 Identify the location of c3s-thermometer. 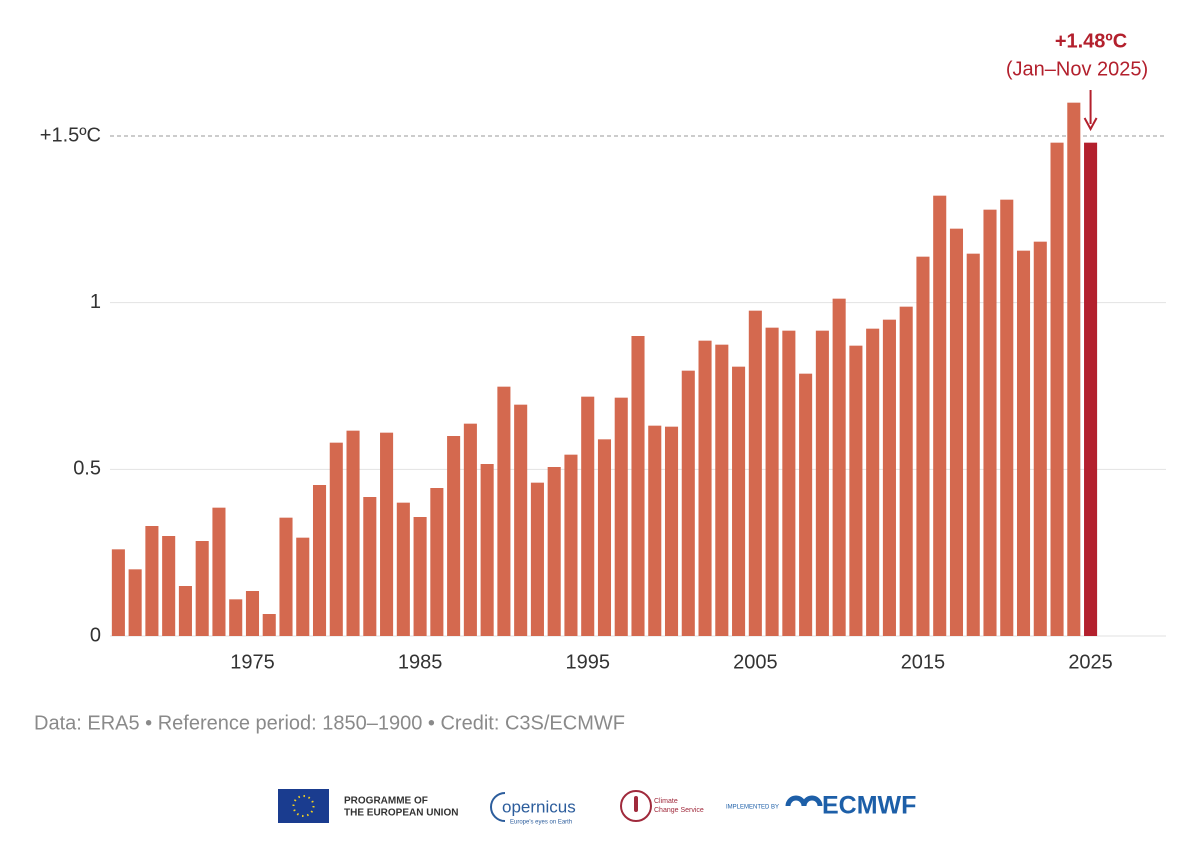
(636, 804).